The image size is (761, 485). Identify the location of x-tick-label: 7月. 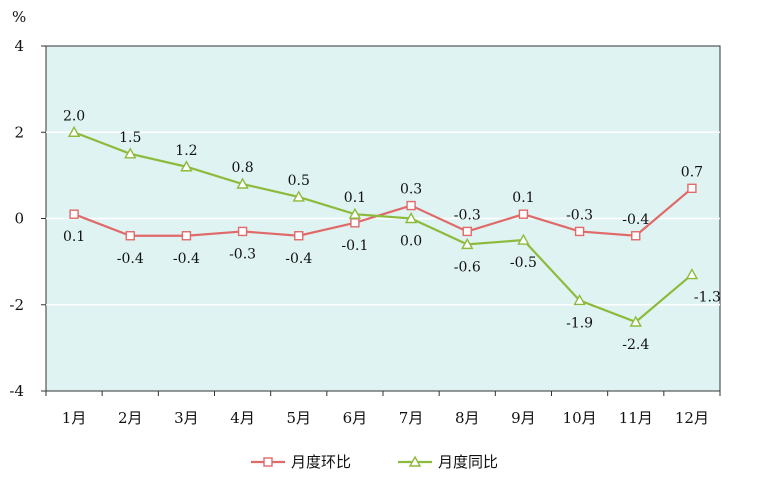
(411, 418).